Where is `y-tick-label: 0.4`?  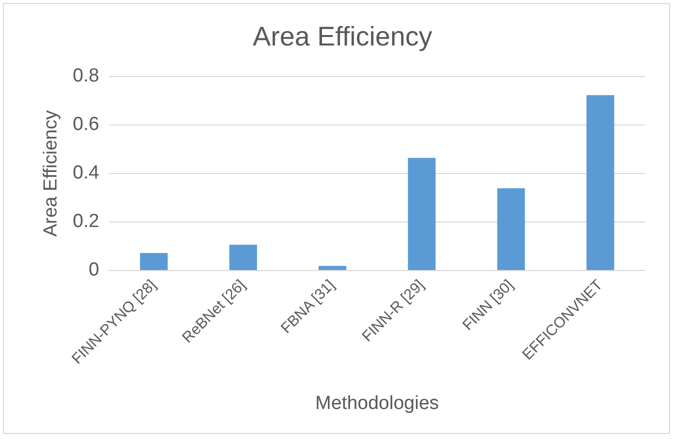
y-tick-label: 0.4 is located at coordinates (86, 173).